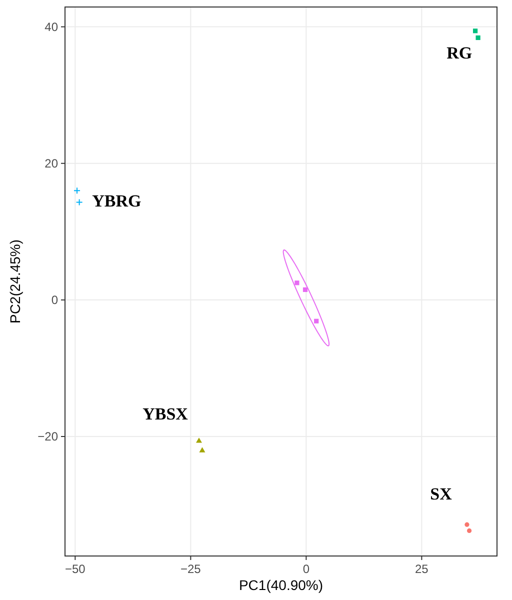 The height and width of the screenshot is (600, 512). Describe the element at coordinates (48, 437) in the screenshot. I see `y-tick-label: −20` at that location.